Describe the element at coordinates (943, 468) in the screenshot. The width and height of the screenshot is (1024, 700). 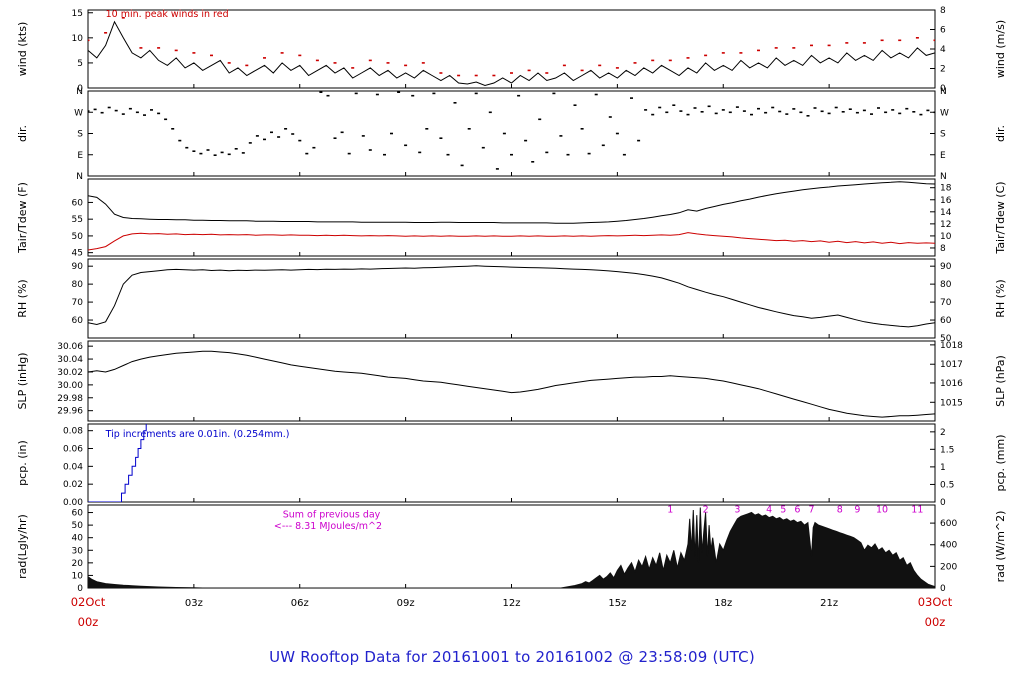
I see `y-tick-label-right: 1` at that location.